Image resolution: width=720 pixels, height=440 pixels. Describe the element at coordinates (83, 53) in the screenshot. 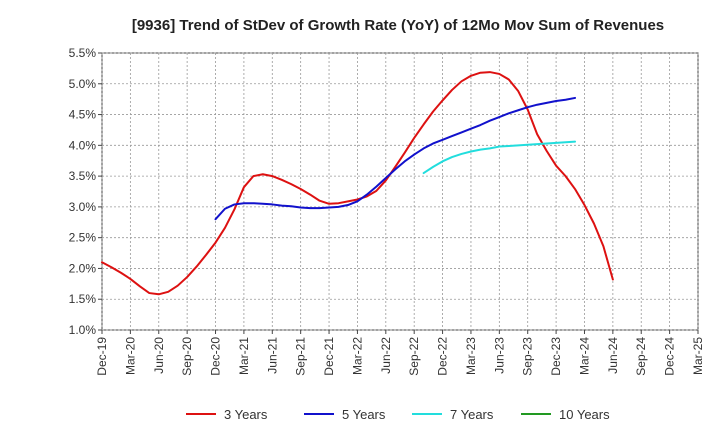

I see `y-tick-label: 5.5%` at that location.